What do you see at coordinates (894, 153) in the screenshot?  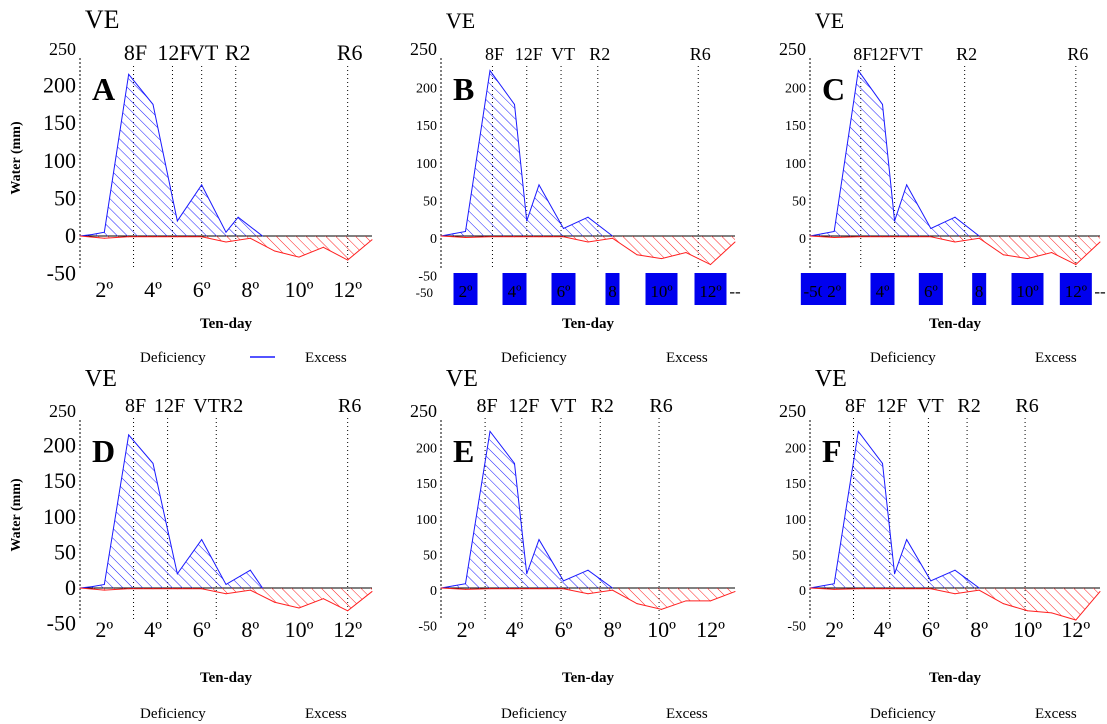 I see `panel-c-excess-line` at bounding box center [894, 153].